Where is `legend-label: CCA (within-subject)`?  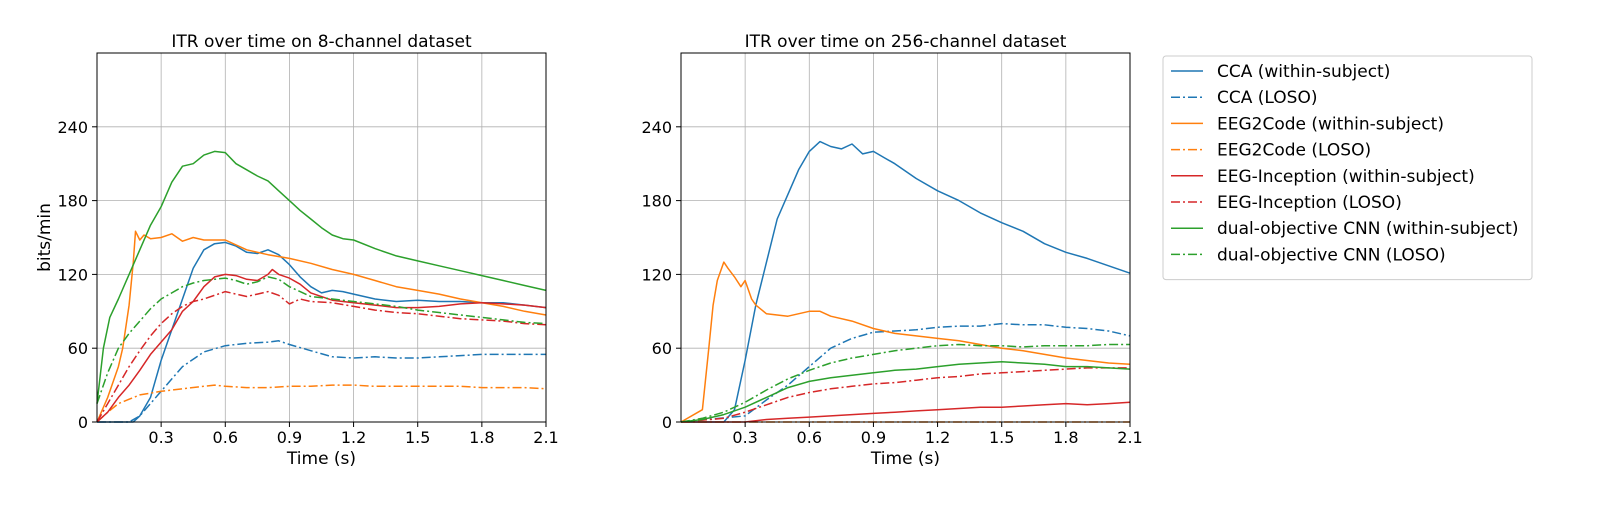 legend-label: CCA (within-subject) is located at coordinates (1303, 72).